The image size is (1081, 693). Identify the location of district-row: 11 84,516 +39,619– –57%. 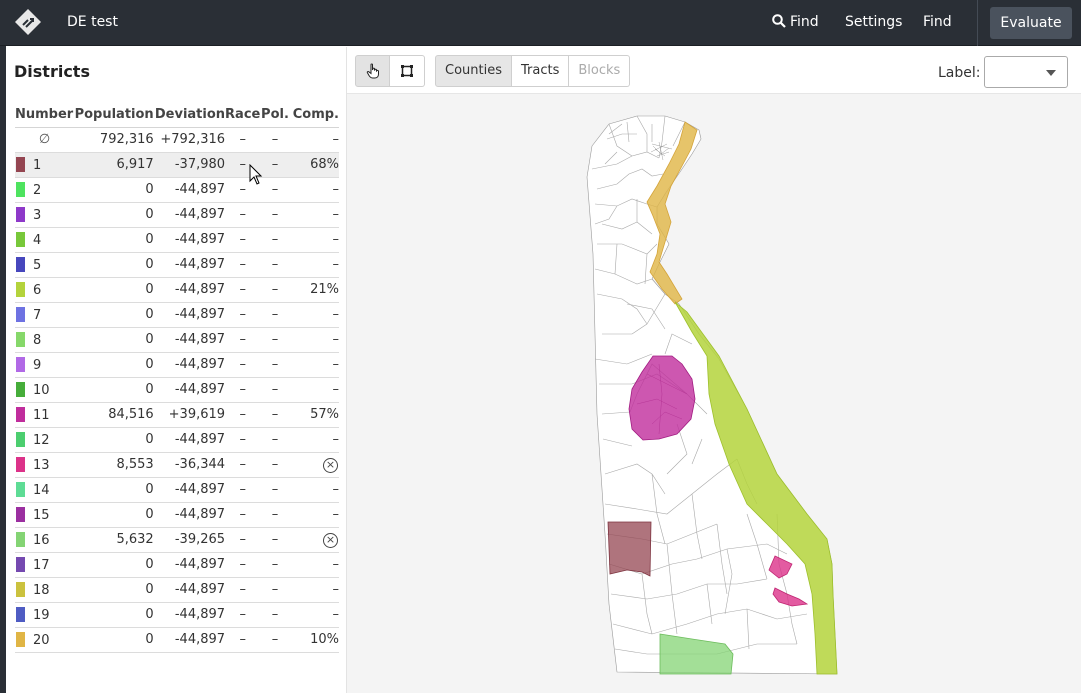
(177, 415).